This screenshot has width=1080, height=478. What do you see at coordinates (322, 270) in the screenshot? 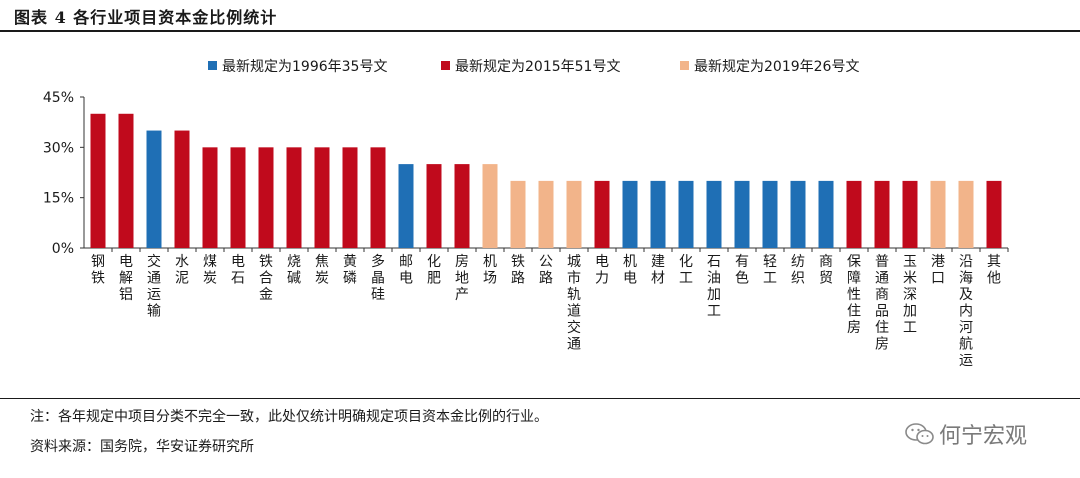
I see `x-tick-label: 焦炭` at bounding box center [322, 270].